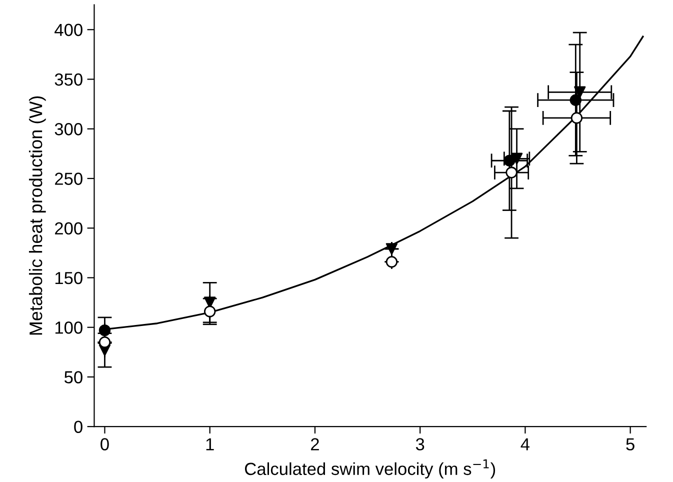 The width and height of the screenshot is (673, 482). I want to click on y-tick-label: 100, so click(68, 328).